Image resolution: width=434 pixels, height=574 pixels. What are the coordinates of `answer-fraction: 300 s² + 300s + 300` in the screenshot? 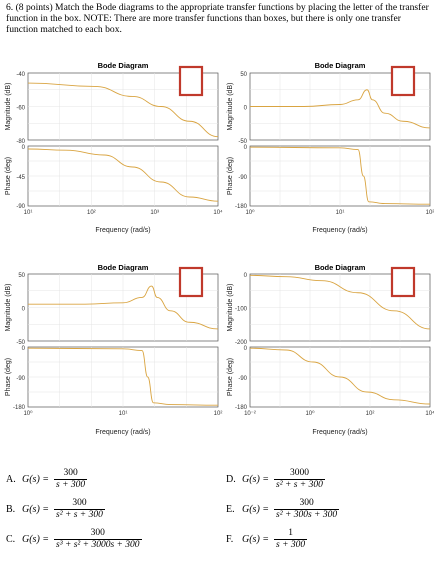 It's located at (307, 509).